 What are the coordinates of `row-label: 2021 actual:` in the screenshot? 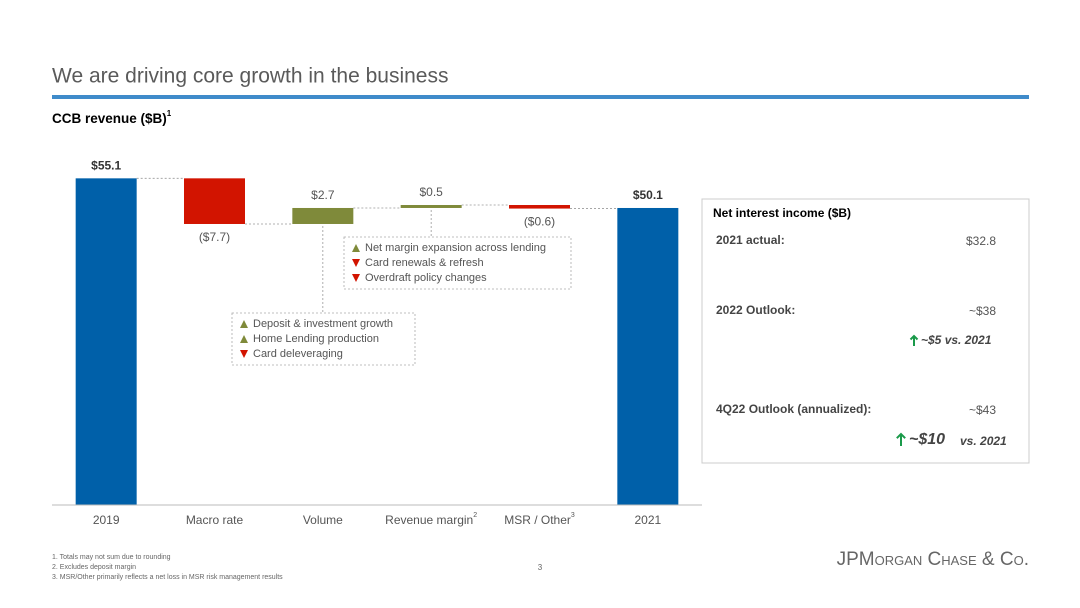 It's located at (750, 240).